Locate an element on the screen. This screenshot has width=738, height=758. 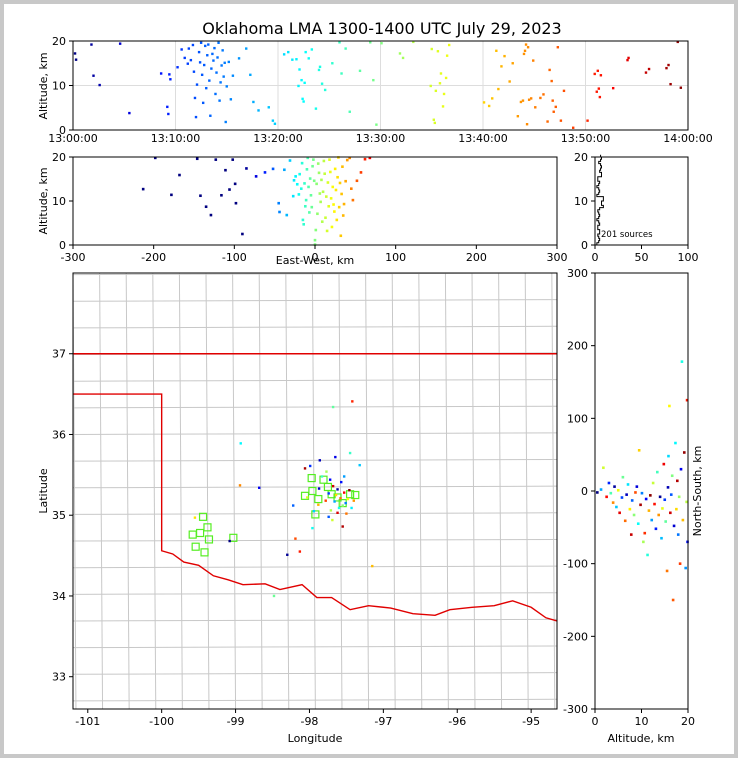
p1-x-tick-label: 13:40:00 is located at coordinates (482, 138).